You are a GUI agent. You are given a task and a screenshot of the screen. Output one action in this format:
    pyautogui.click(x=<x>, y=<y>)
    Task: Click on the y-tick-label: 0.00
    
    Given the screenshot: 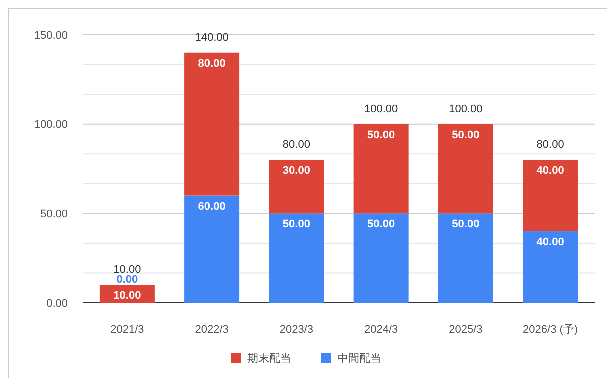 What is the action you would take?
    pyautogui.click(x=57, y=304)
    